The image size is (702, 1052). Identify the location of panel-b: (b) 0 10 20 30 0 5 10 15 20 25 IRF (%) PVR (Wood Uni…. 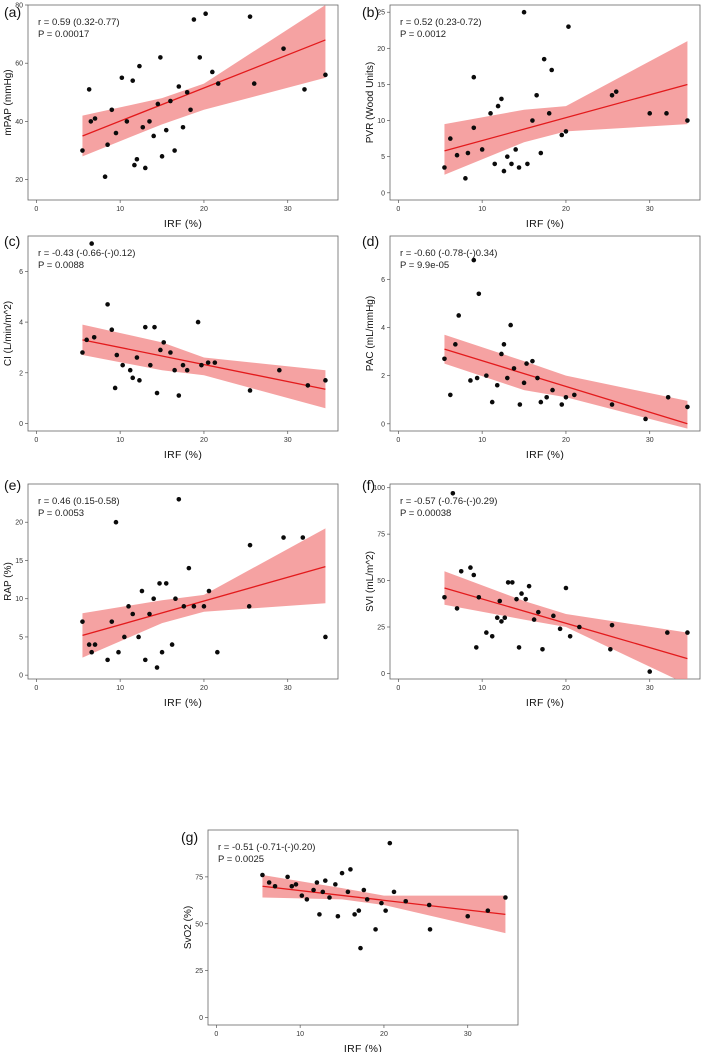
(531, 117).